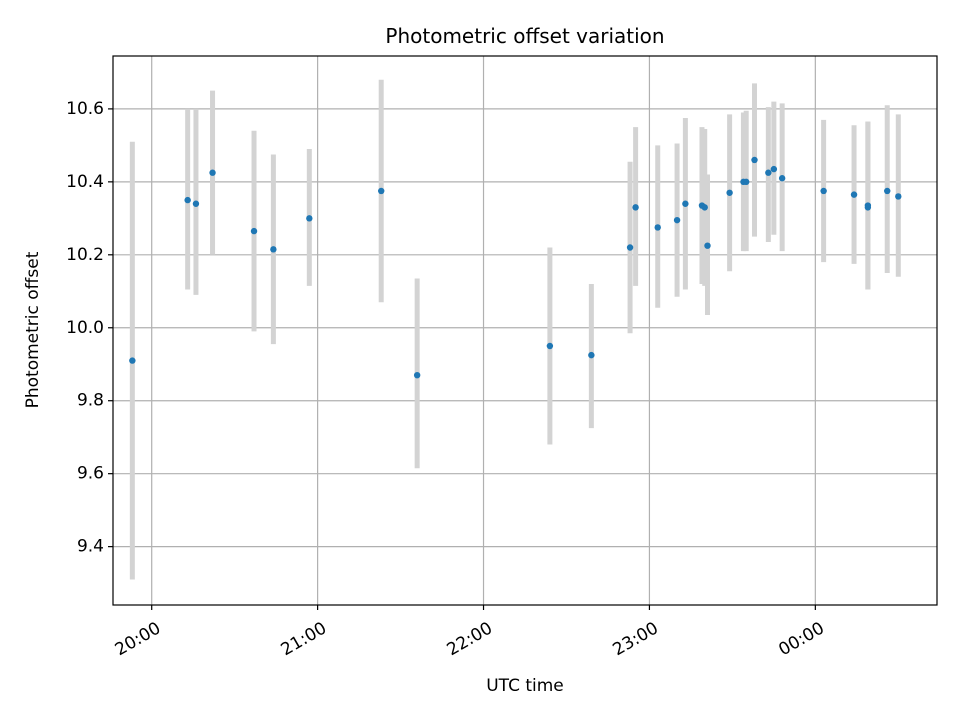 The width and height of the screenshot is (960, 720). Describe the element at coordinates (85, 109) in the screenshot. I see `y-tick-label: 10.6` at that location.